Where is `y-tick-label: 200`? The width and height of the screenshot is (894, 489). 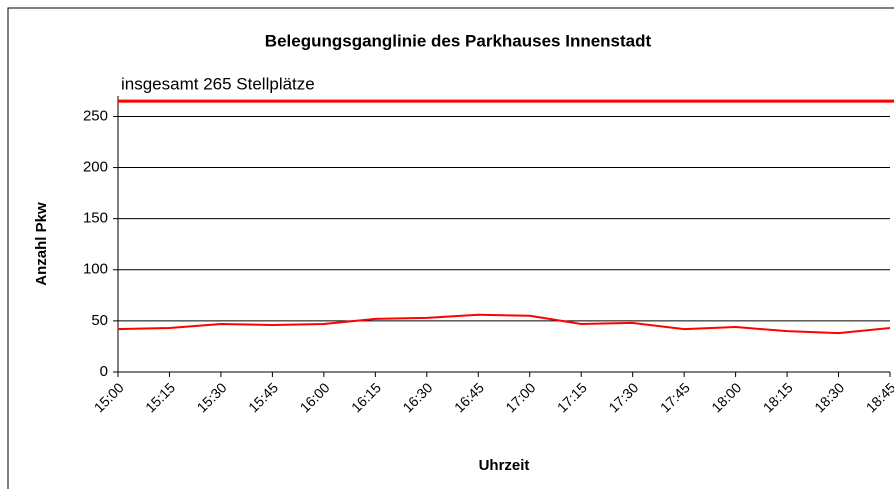 y-tick-label: 200 is located at coordinates (95, 167).